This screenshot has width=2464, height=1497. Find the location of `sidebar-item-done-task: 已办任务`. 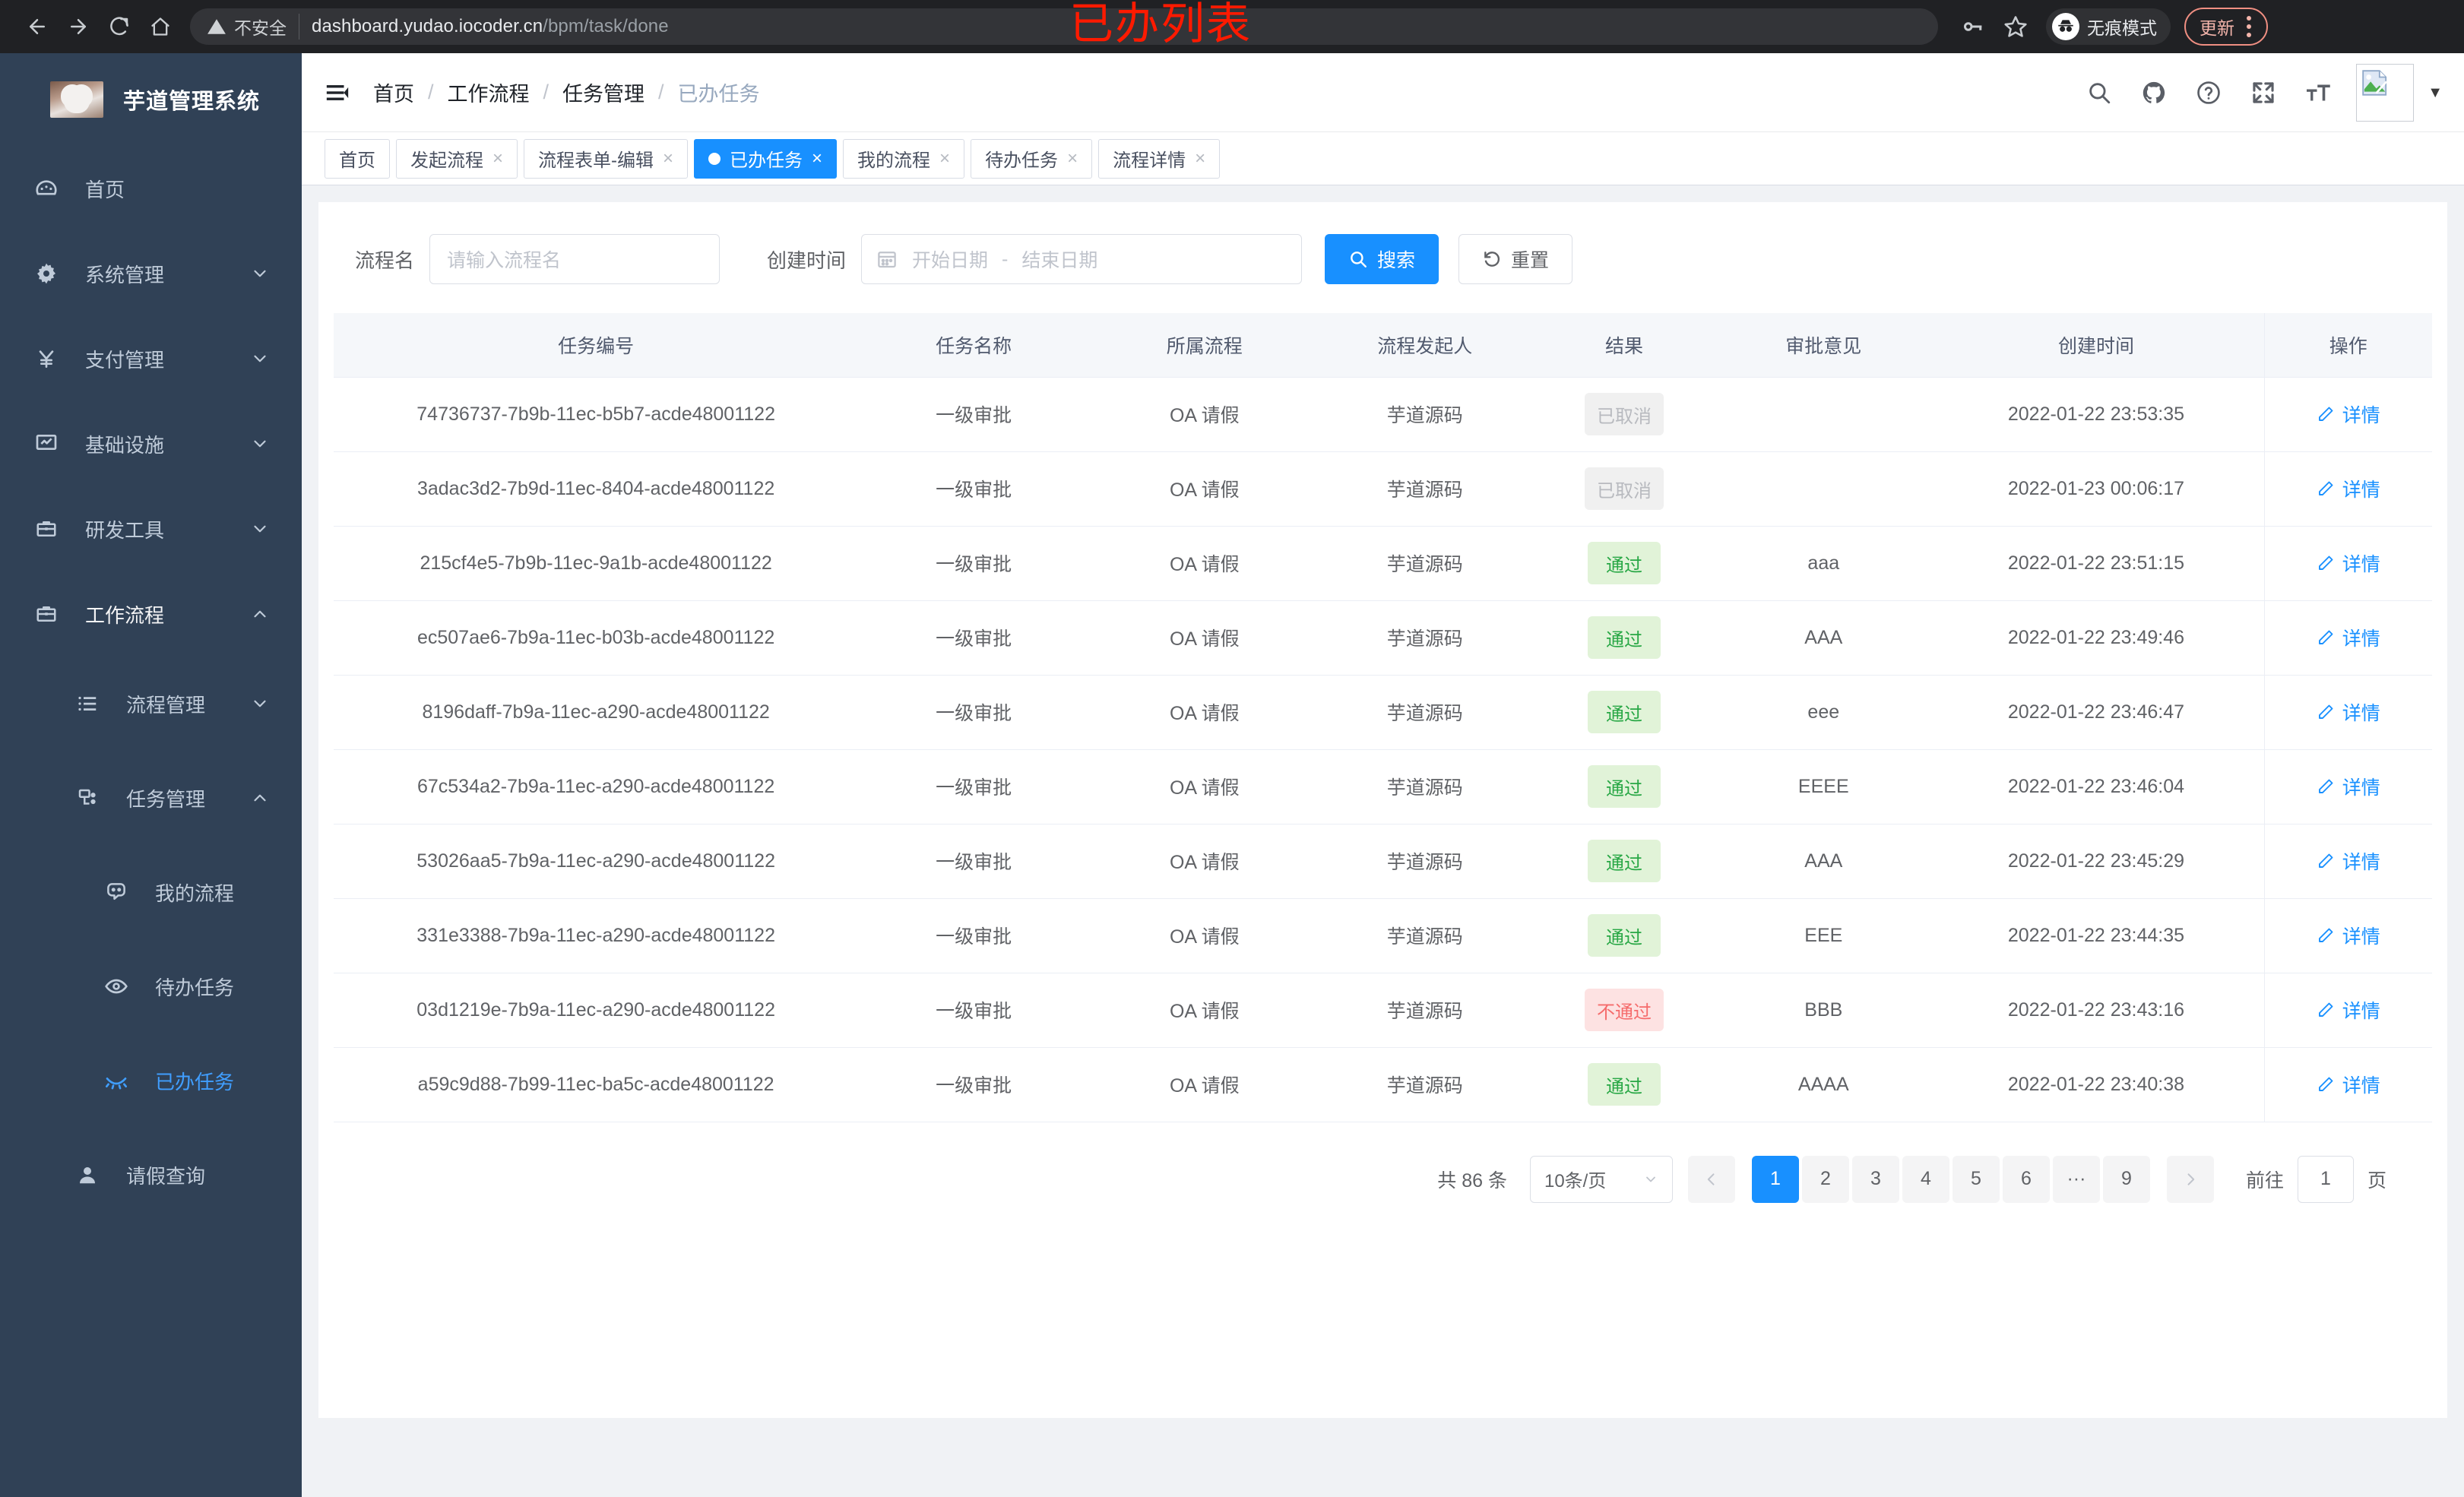

sidebar-item-done-task: 已办任务 is located at coordinates (151, 1080).